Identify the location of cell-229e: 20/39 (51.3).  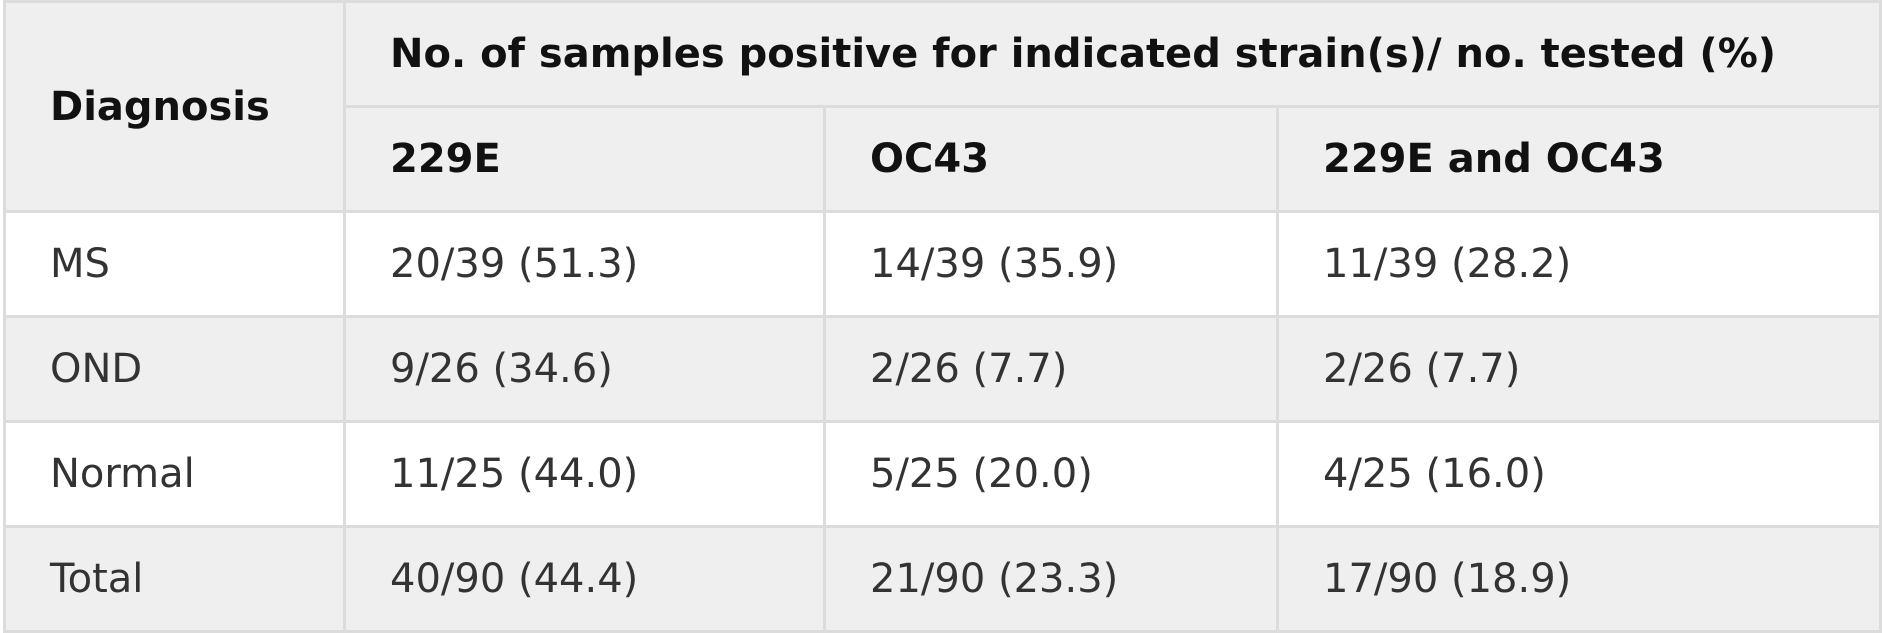
(584, 264).